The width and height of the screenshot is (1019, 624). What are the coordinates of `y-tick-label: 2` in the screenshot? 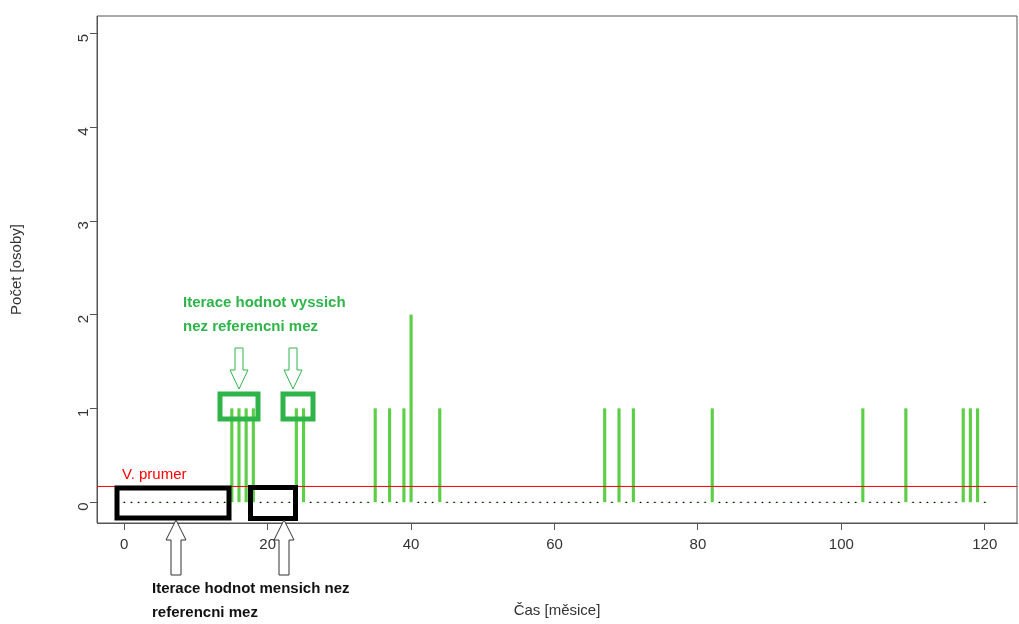 It's located at (83, 319).